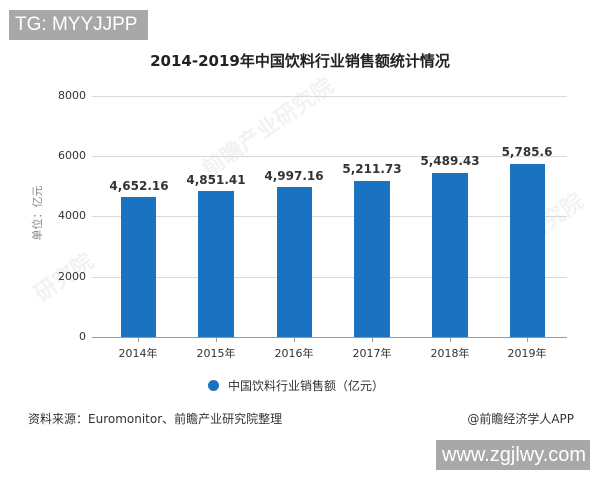  Describe the element at coordinates (155, 419) in the screenshot. I see `source-note: 资料来源：Euromonitor、前瞻产业研究院整理` at that location.